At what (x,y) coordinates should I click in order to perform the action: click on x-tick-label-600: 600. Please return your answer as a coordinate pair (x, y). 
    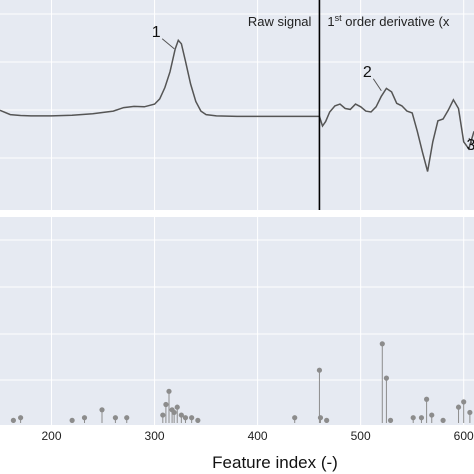
    Looking at the image, I should click on (464, 436).